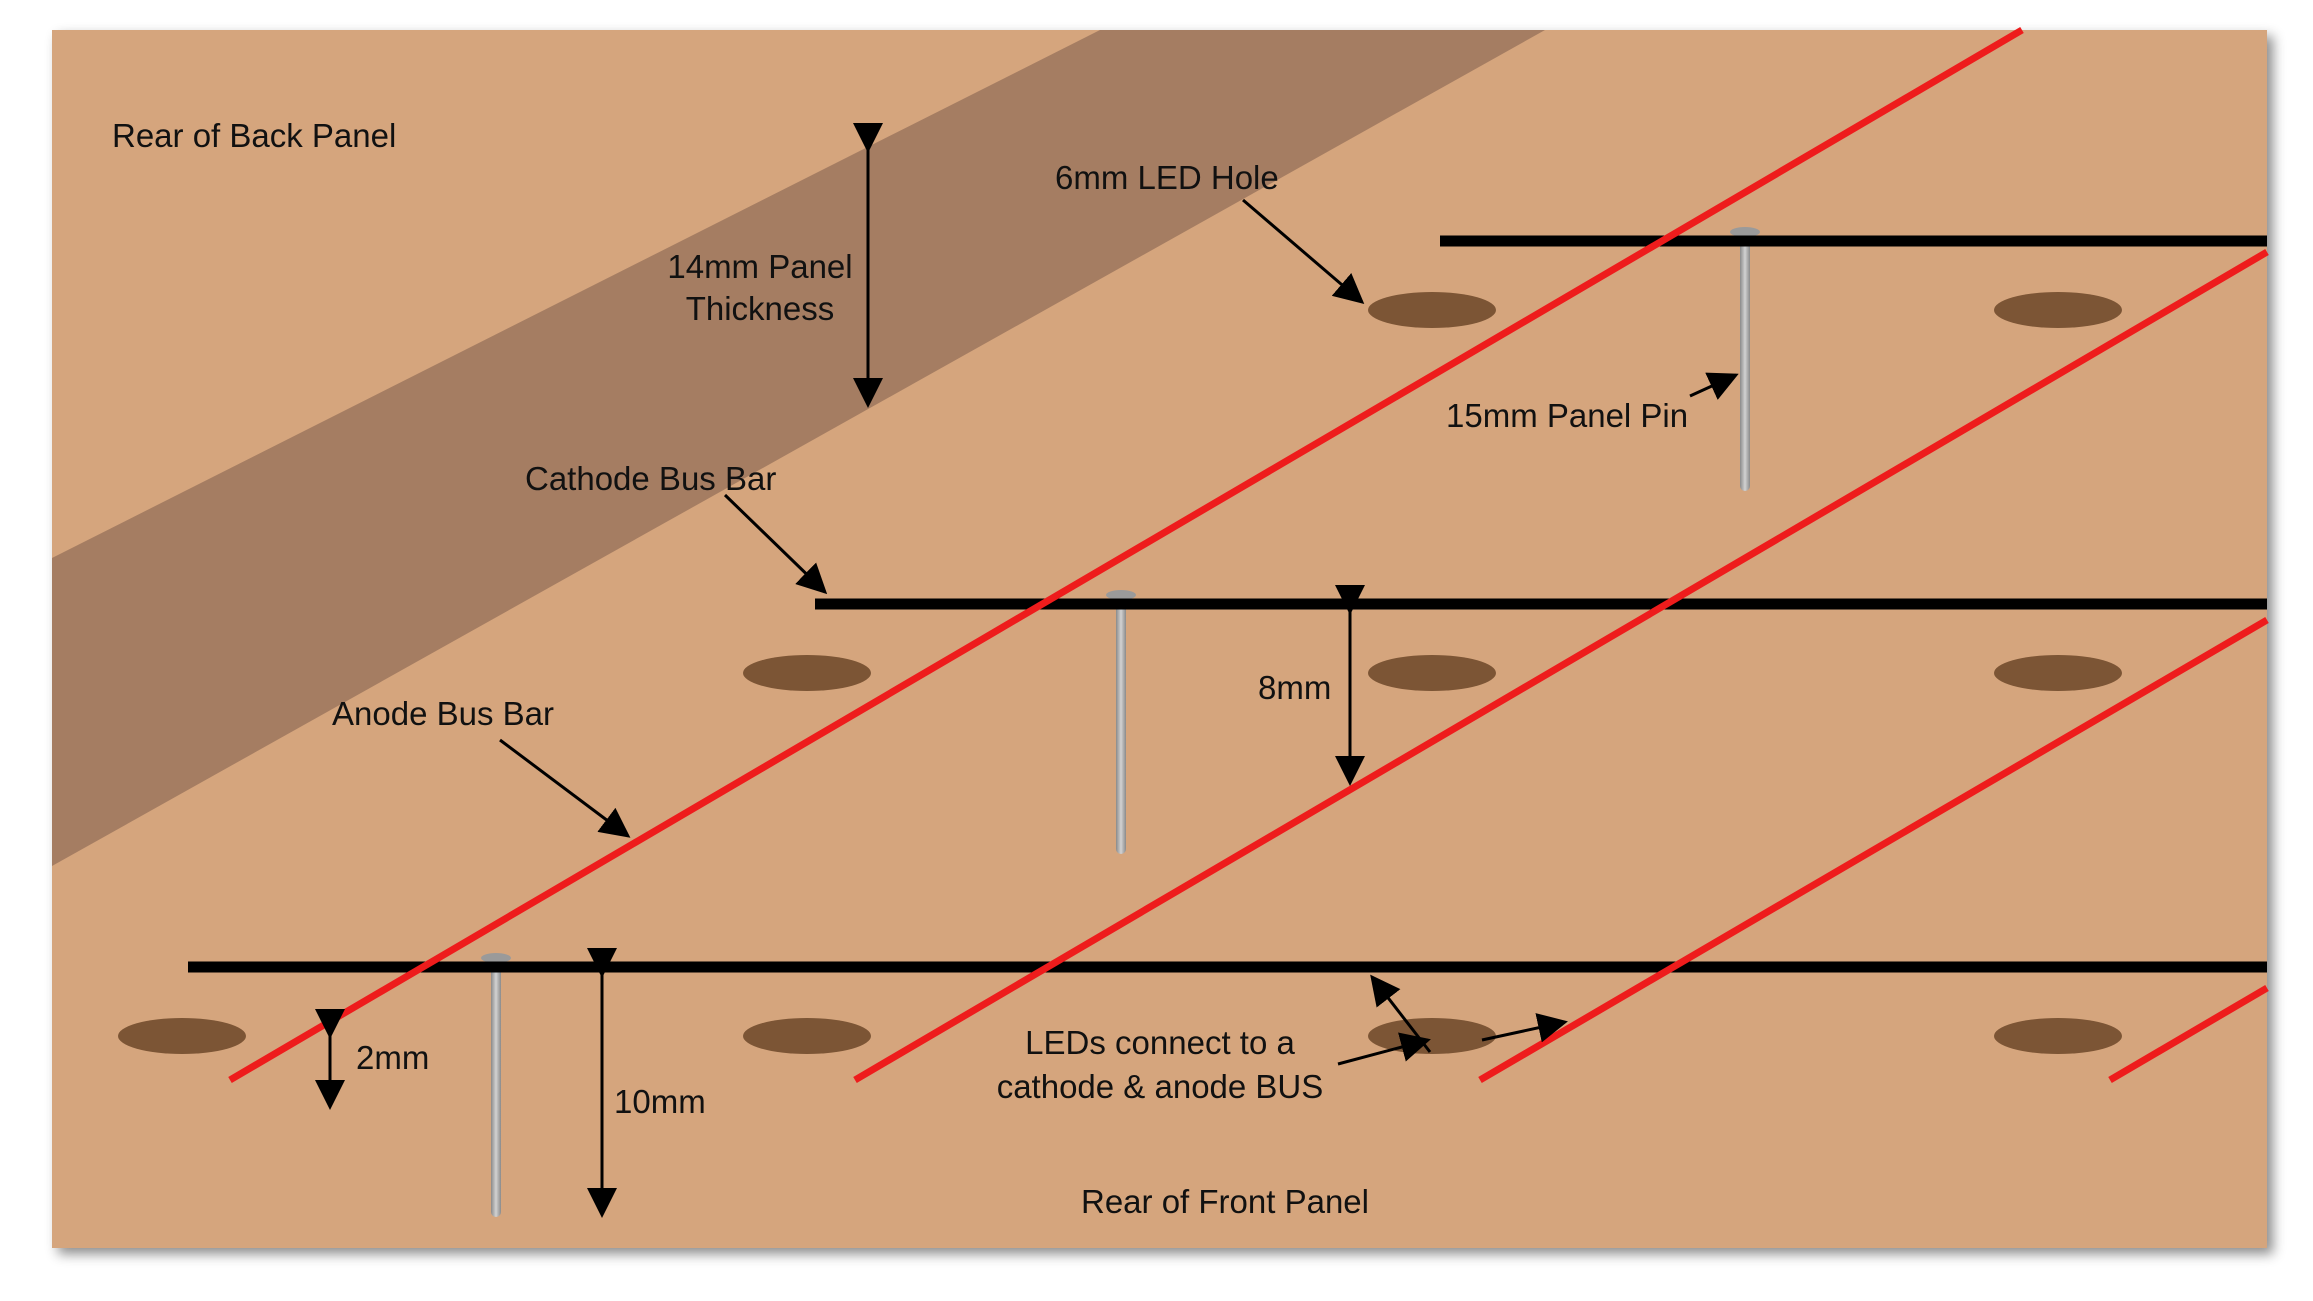 The width and height of the screenshot is (2313, 1301). What do you see at coordinates (1524, 1028) in the screenshot?
I see `leds-connect-anode-arrow` at bounding box center [1524, 1028].